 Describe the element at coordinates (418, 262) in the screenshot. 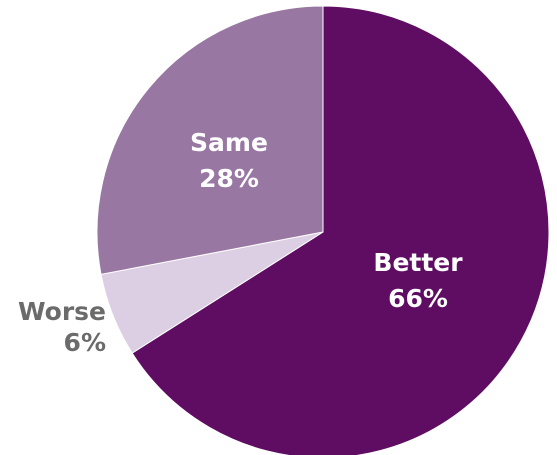

I see `slice-label-better: Better` at that location.